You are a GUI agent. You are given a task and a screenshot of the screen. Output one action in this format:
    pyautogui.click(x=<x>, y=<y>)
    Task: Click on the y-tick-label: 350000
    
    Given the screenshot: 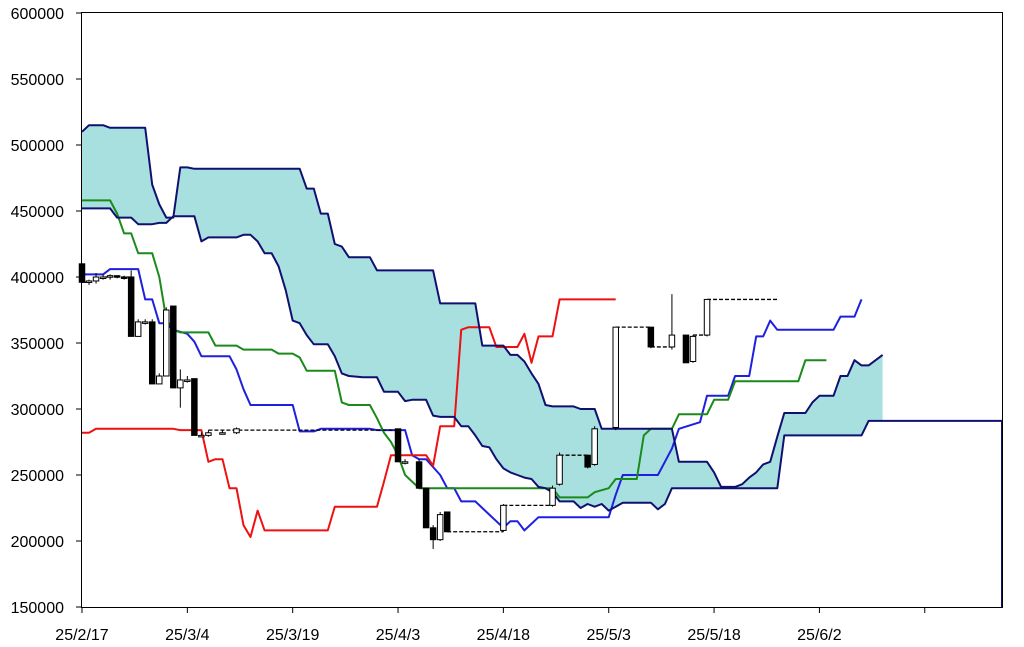 What is the action you would take?
    pyautogui.click(x=37, y=344)
    